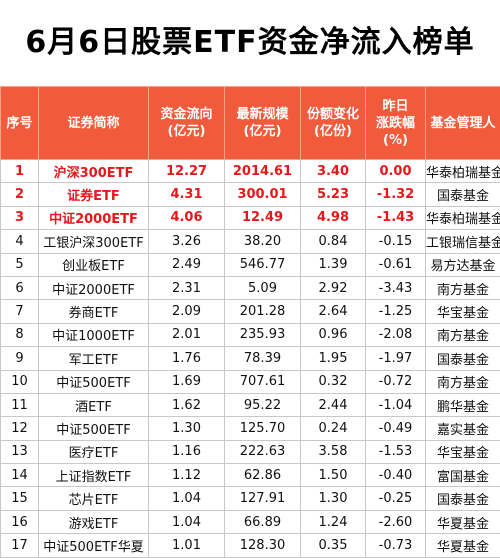 This screenshot has width=500, height=558. I want to click on cell-prev-change: -0.61, so click(396, 264).